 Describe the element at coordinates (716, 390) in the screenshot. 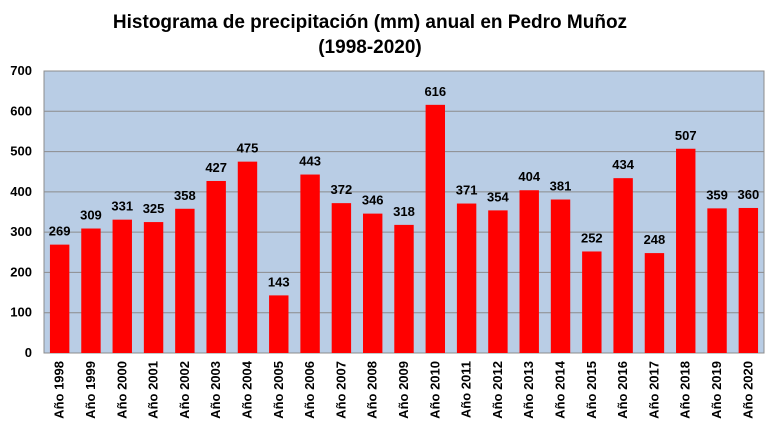

I see `x-tick-label: Año 2019` at that location.